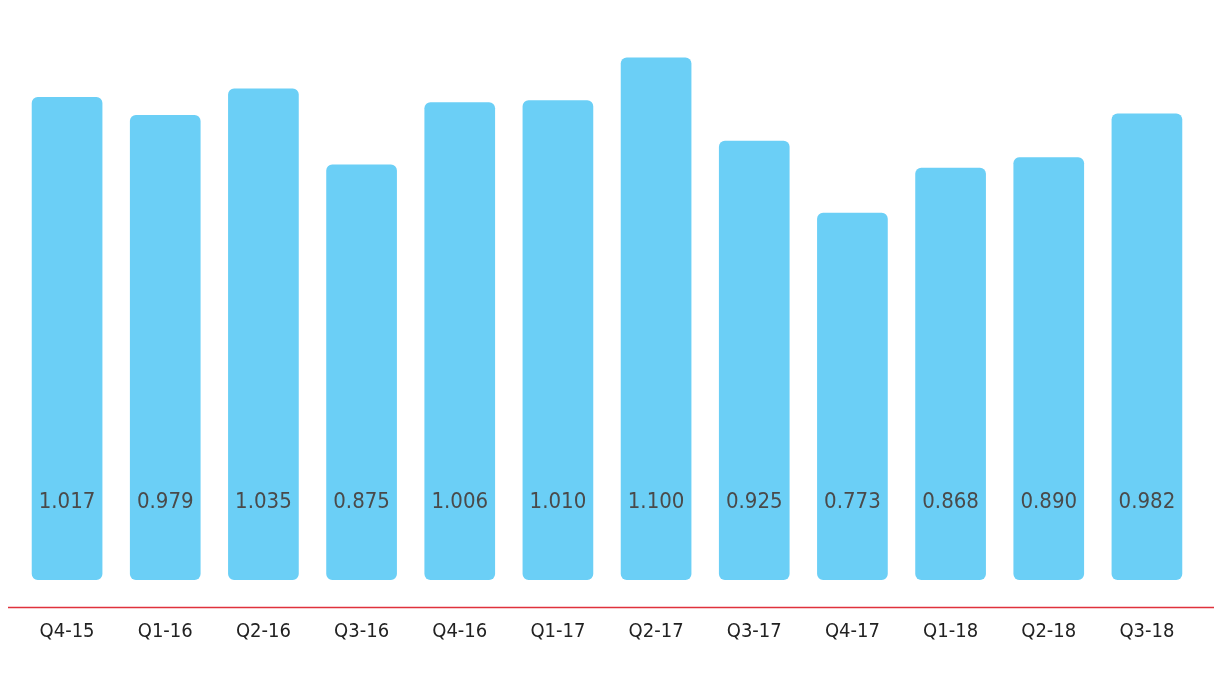 The image size is (1214, 690). I want to click on data-label: 1.100, so click(656, 500).